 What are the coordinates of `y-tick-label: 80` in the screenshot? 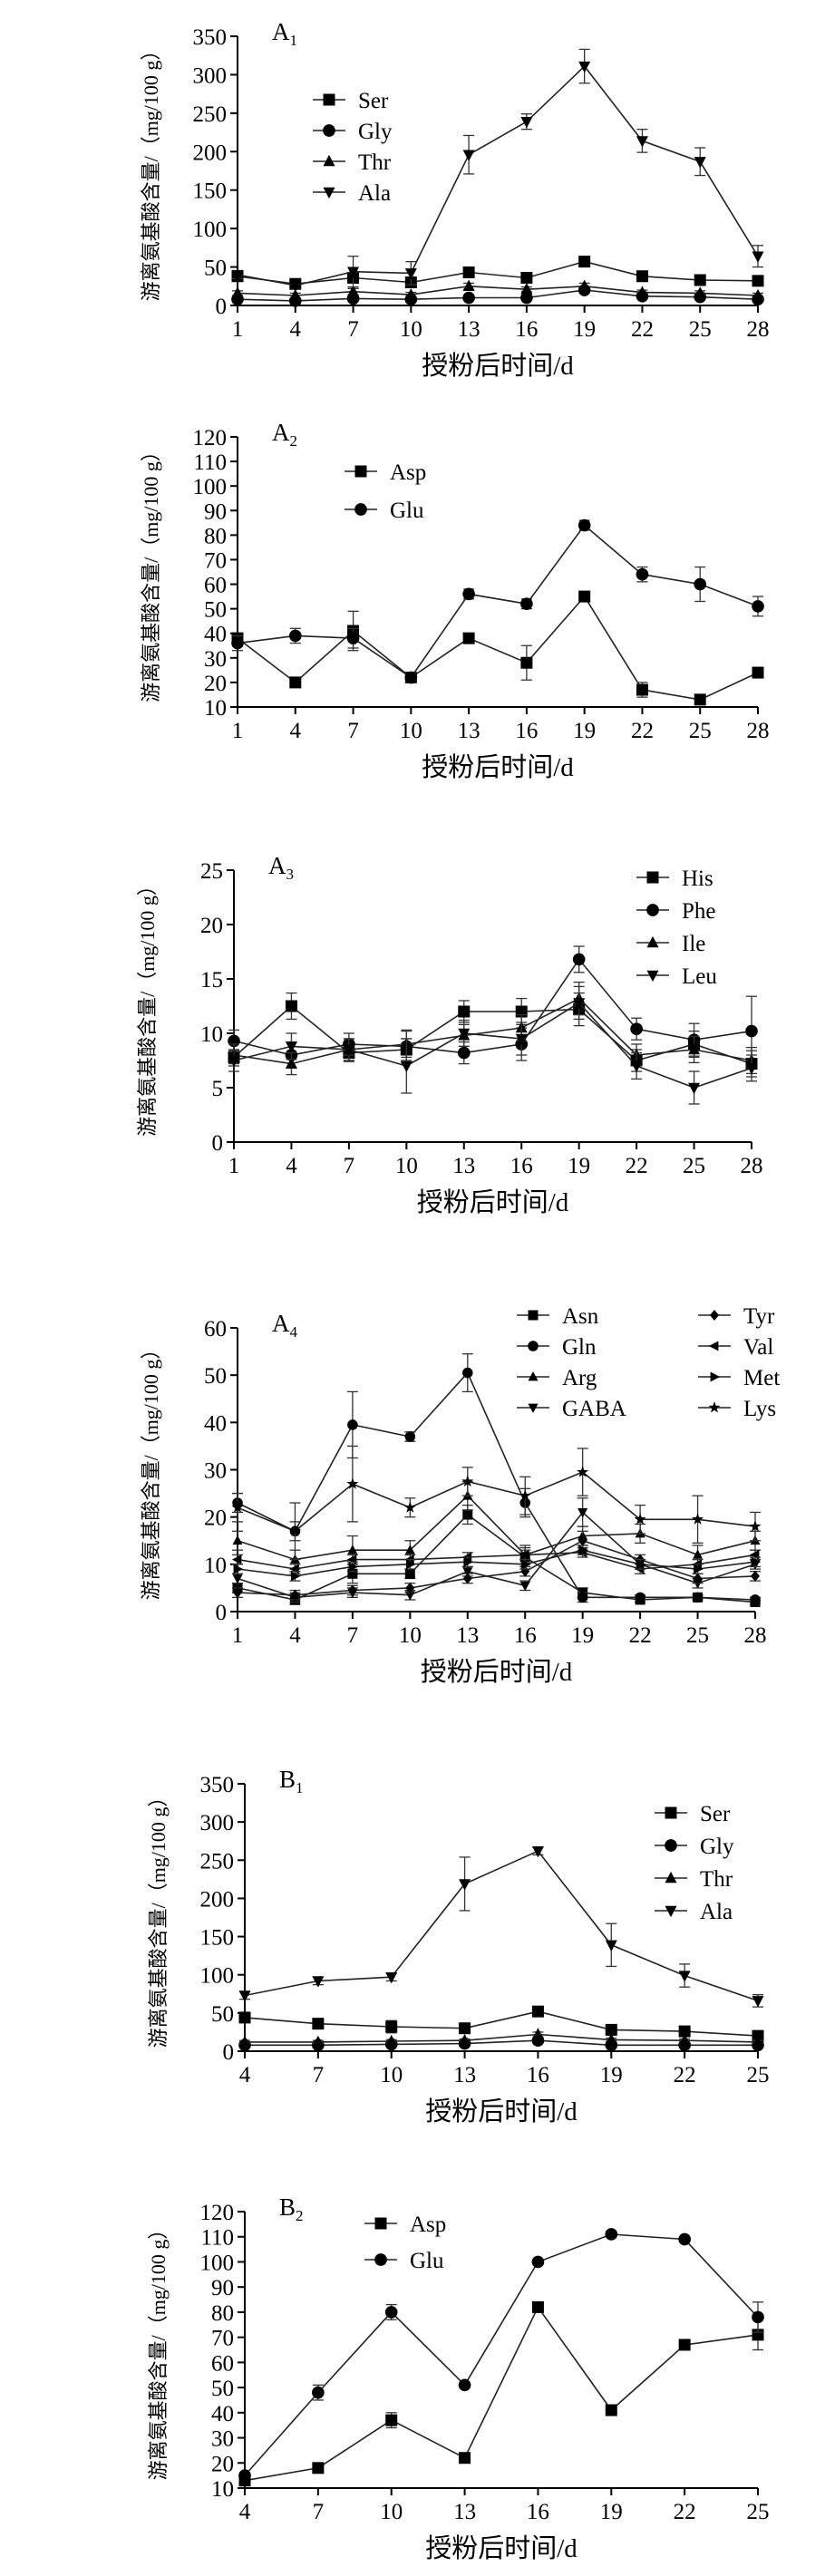 It's located at (215, 536).